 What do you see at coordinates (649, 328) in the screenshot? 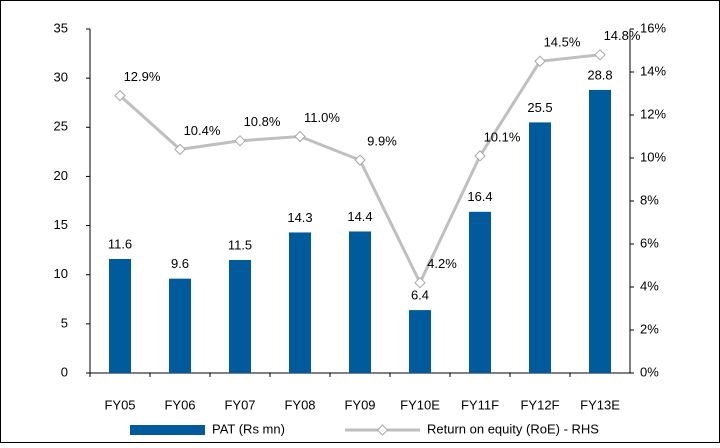
I see `y2-tick-label: 2%` at bounding box center [649, 328].